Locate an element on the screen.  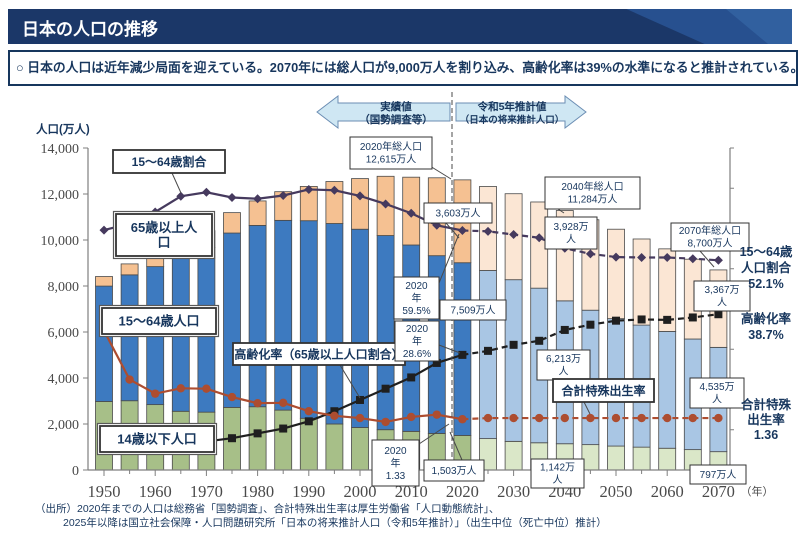
annotation-text: 15～64歳割合 is located at coordinates (170, 161).